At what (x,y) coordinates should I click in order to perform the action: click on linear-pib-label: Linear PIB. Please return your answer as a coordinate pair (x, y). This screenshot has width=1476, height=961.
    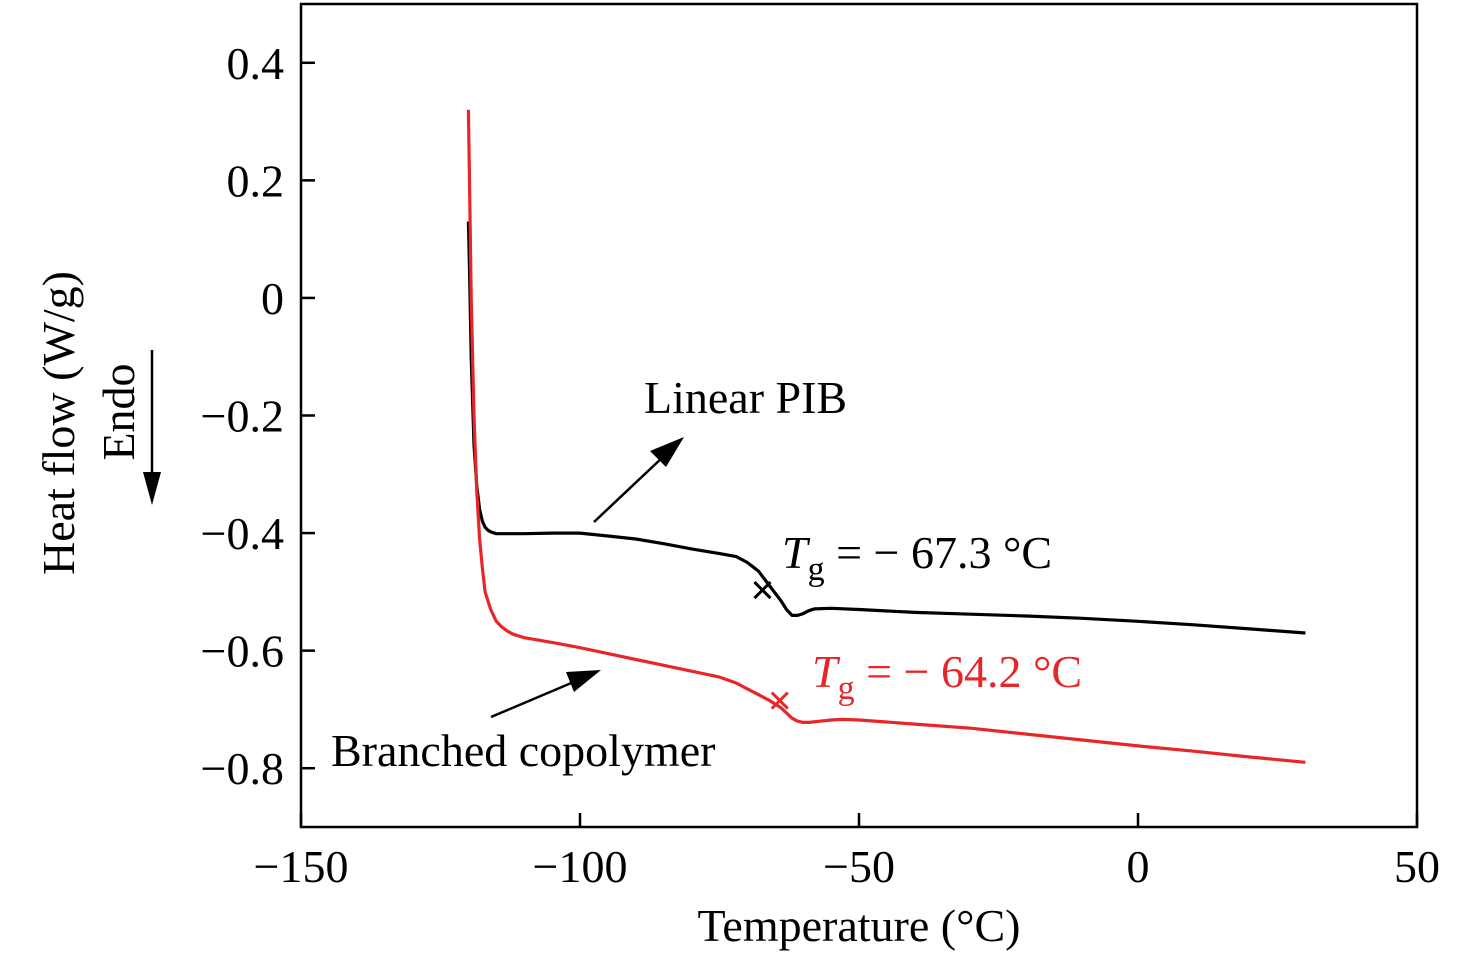
    Looking at the image, I should click on (745, 397).